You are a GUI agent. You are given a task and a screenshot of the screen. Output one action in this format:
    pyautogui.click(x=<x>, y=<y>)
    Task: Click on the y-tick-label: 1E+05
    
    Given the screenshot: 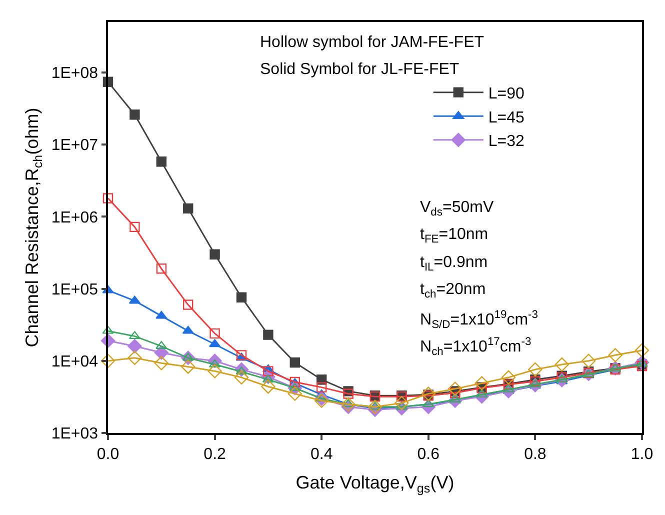 What is the action you would take?
    pyautogui.click(x=74, y=289)
    